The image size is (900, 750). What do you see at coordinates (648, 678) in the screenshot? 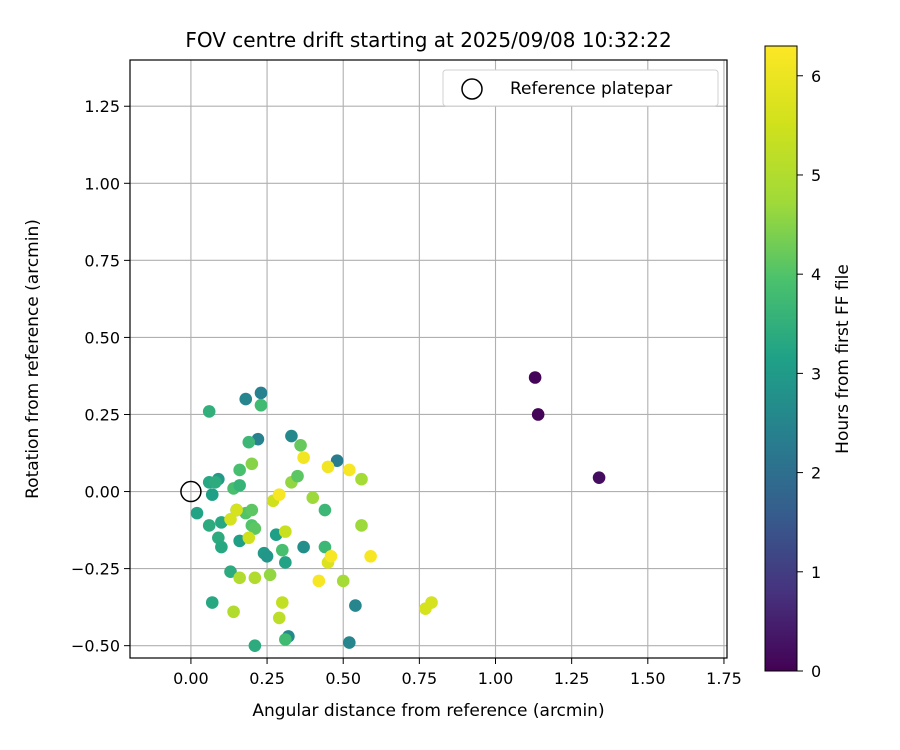
I see `x-tick-label: 1.50` at bounding box center [648, 678].